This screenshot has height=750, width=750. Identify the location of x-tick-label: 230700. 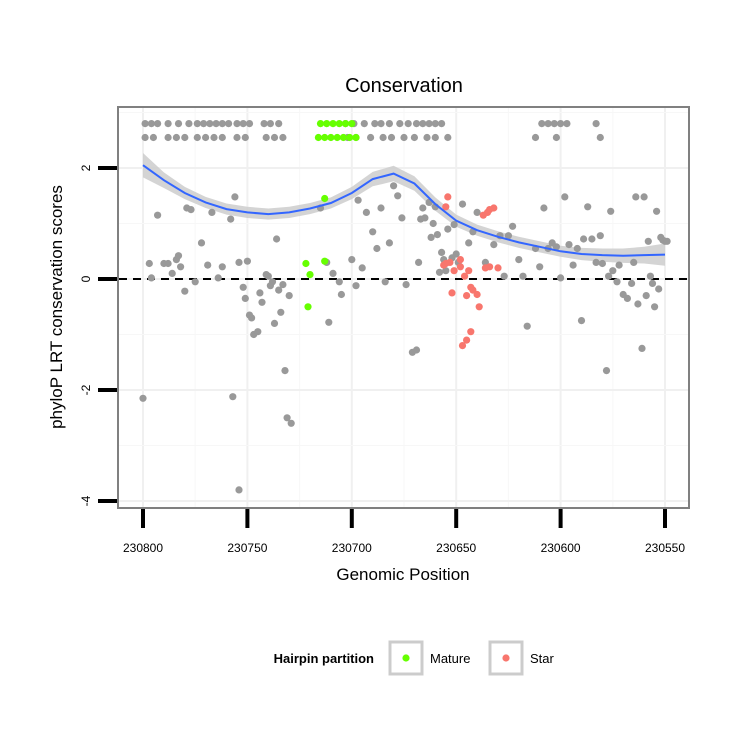
(352, 548).